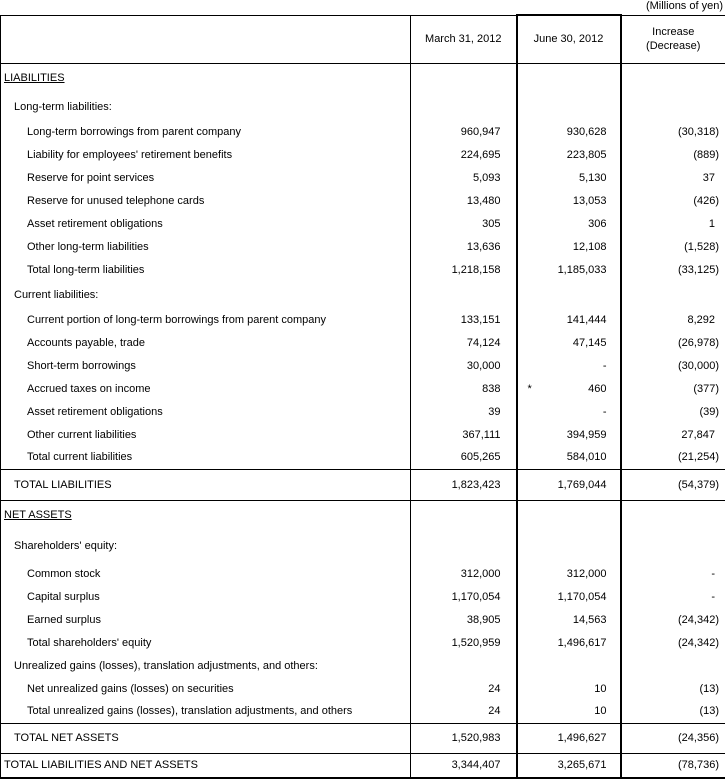 The image size is (725, 779). Describe the element at coordinates (206, 131) in the screenshot. I see `row-label-cell: Long-term borrowings from parent company` at that location.